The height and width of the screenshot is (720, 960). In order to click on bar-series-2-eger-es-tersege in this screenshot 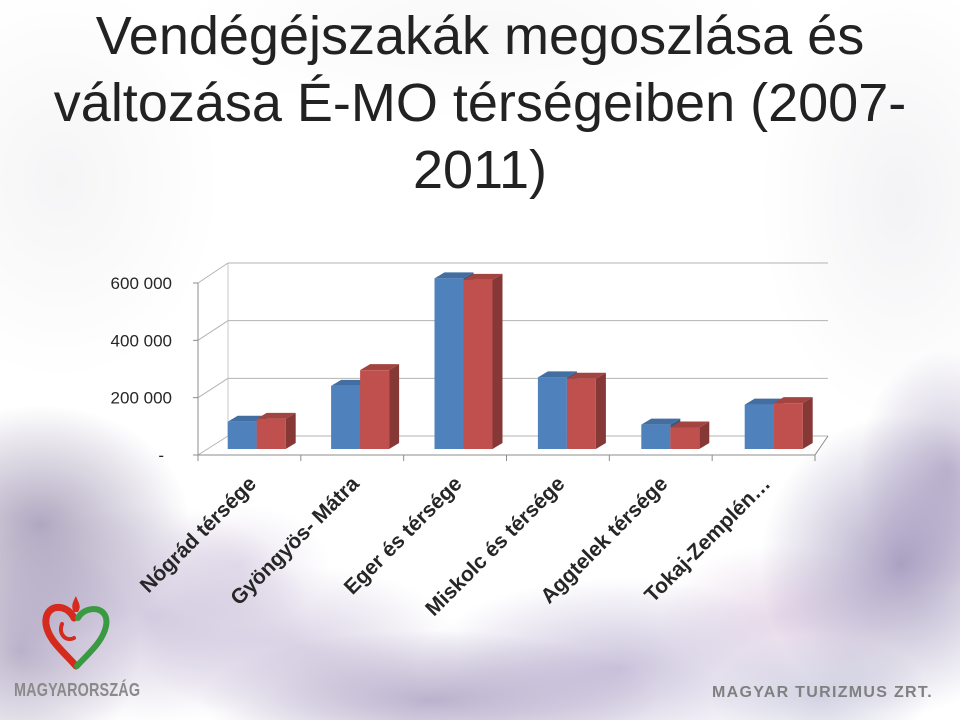, I will do `click(483, 361)`.